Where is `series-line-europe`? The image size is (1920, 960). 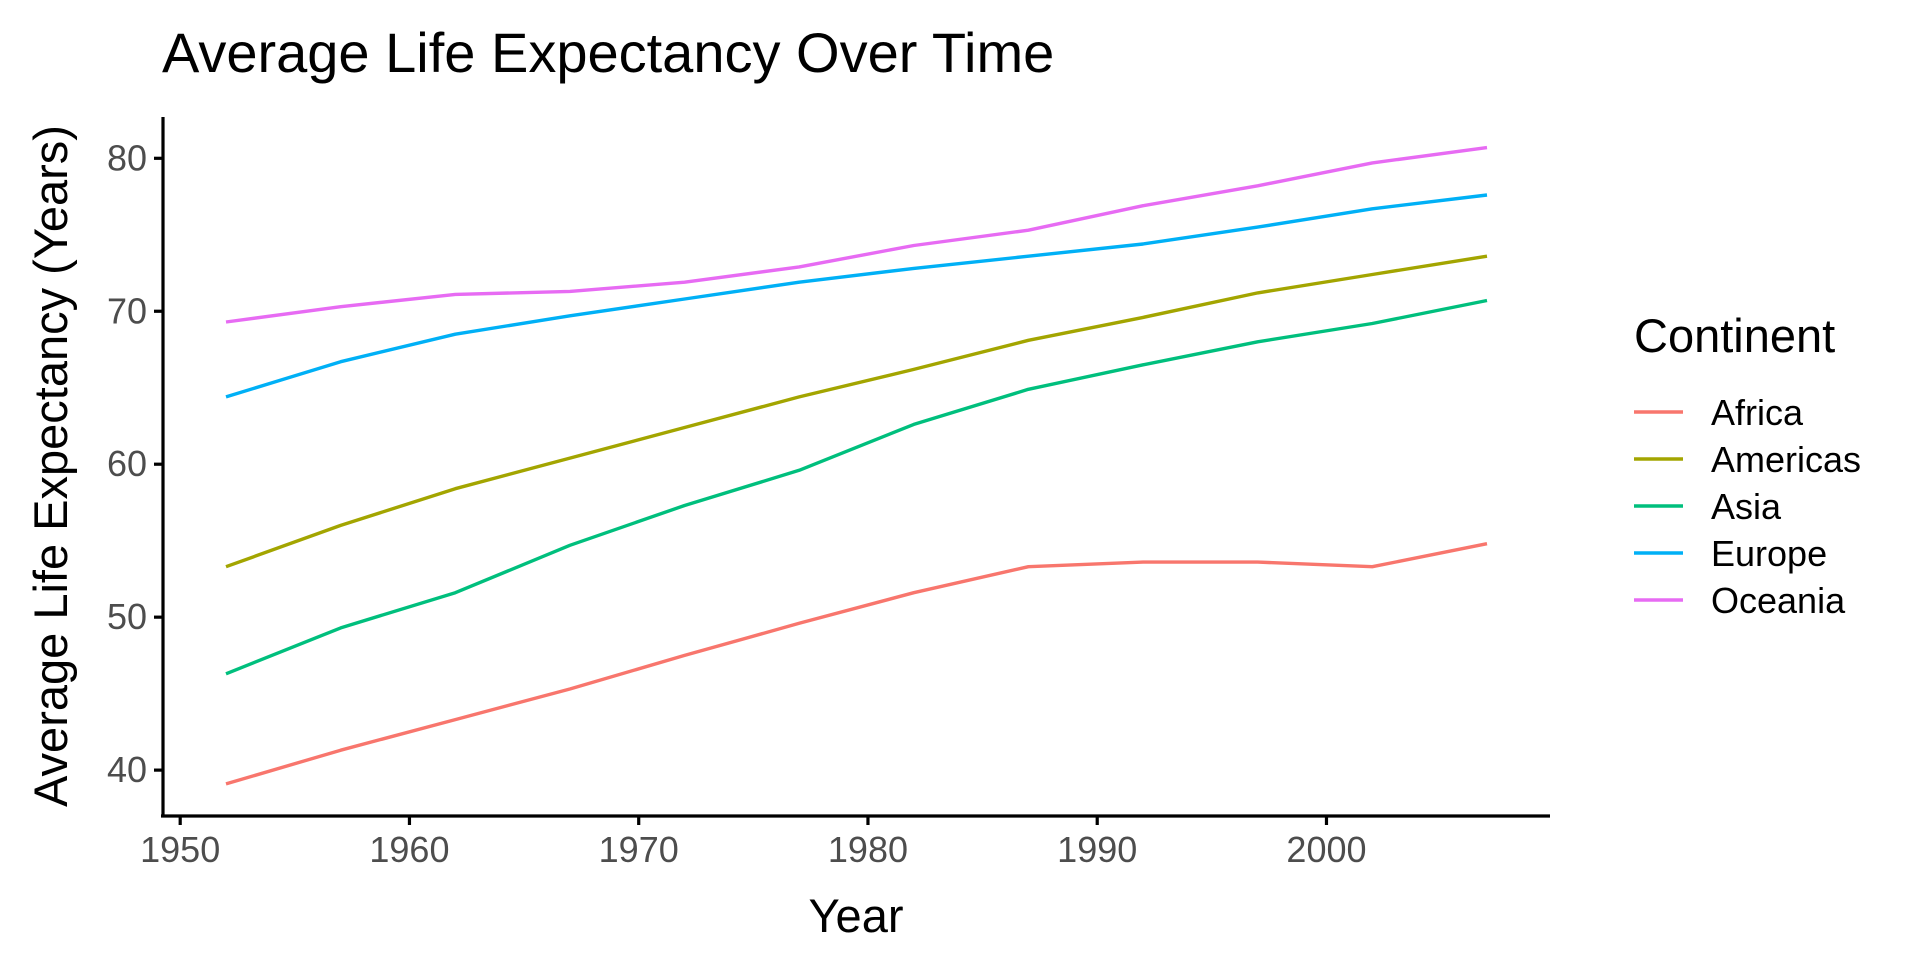 series-line-europe is located at coordinates (856, 296).